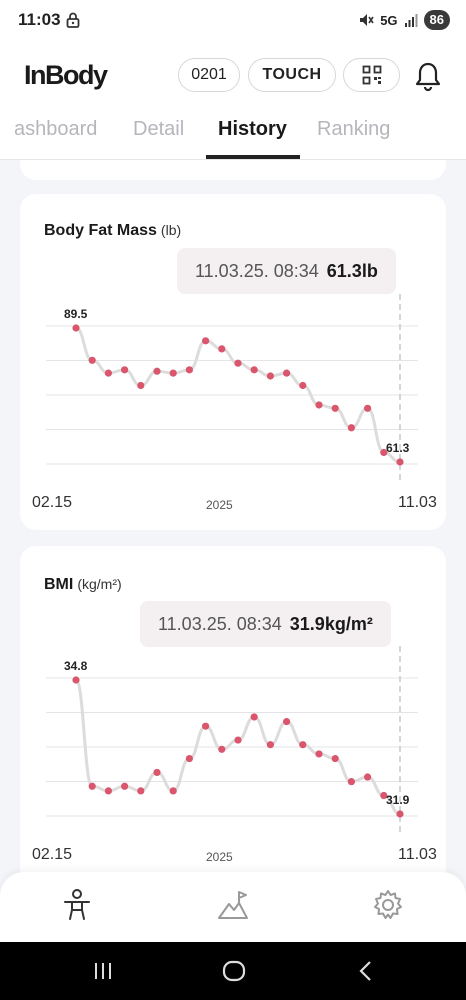 This screenshot has height=1000, width=466. What do you see at coordinates (59, 584) in the screenshot?
I see `card-title-text: BMI` at bounding box center [59, 584].